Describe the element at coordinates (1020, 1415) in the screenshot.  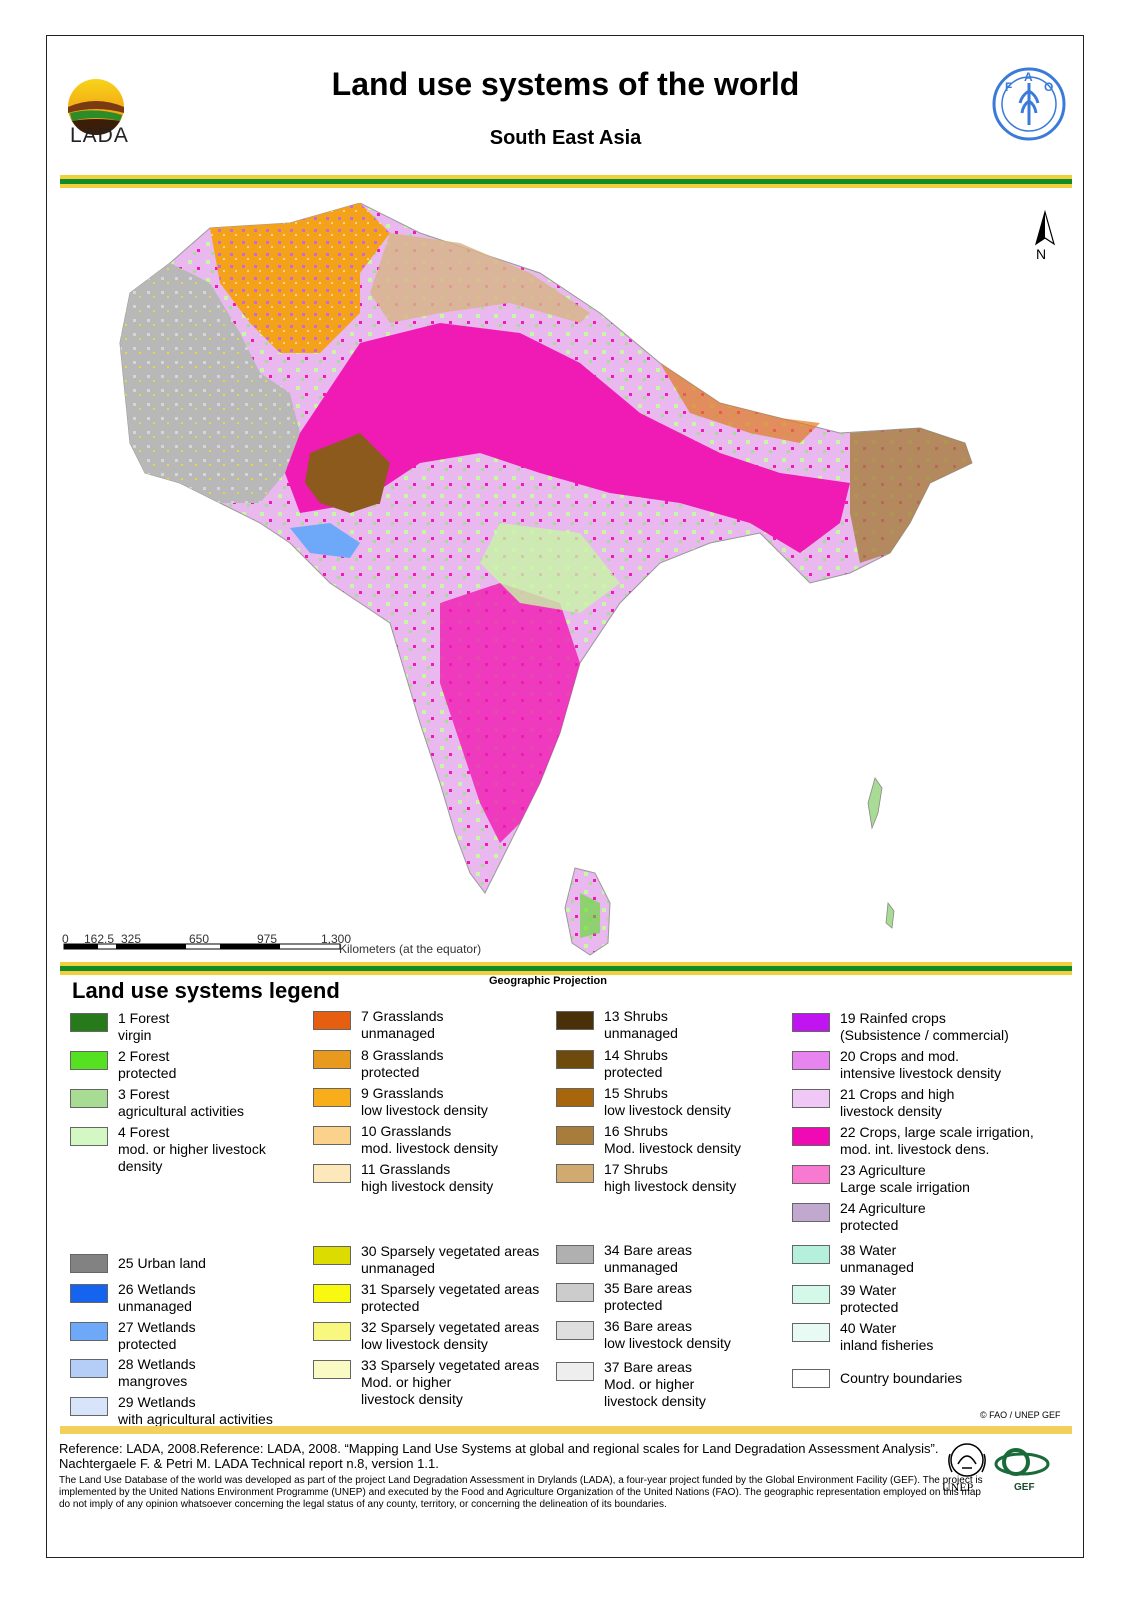
I see `copyright: © FAO / UNEP GEF` at that location.